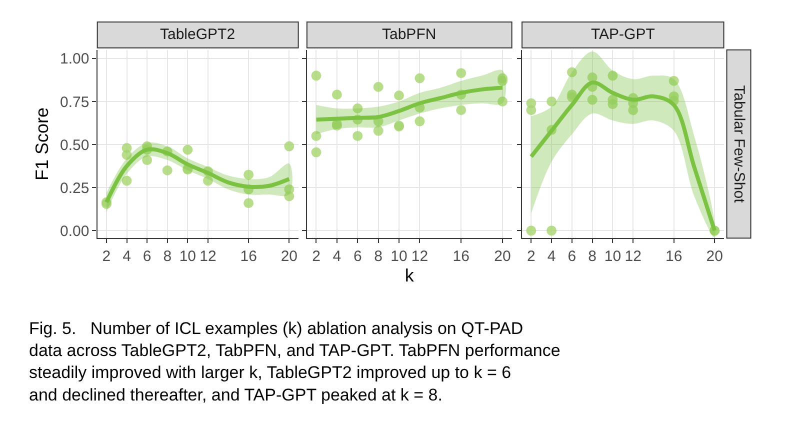 The image size is (785, 447). I want to click on x-axis-title: k, so click(409, 275).